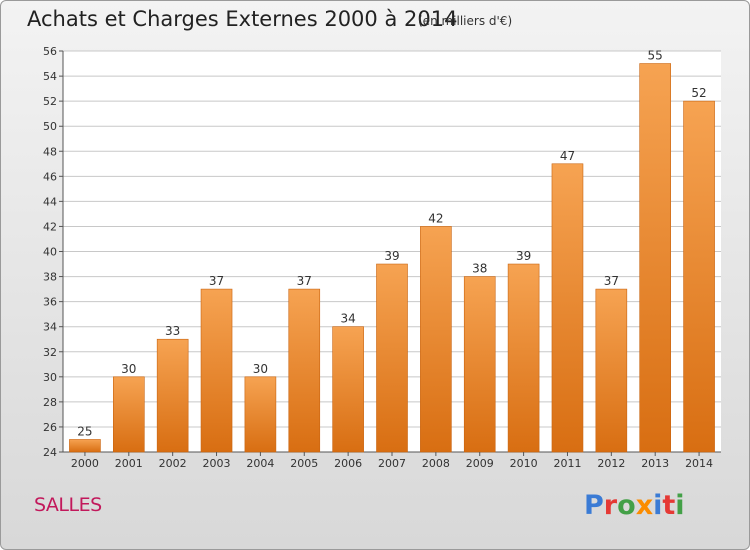 The image size is (750, 550). What do you see at coordinates (50, 101) in the screenshot?
I see `y-tick-label: 52` at bounding box center [50, 101].